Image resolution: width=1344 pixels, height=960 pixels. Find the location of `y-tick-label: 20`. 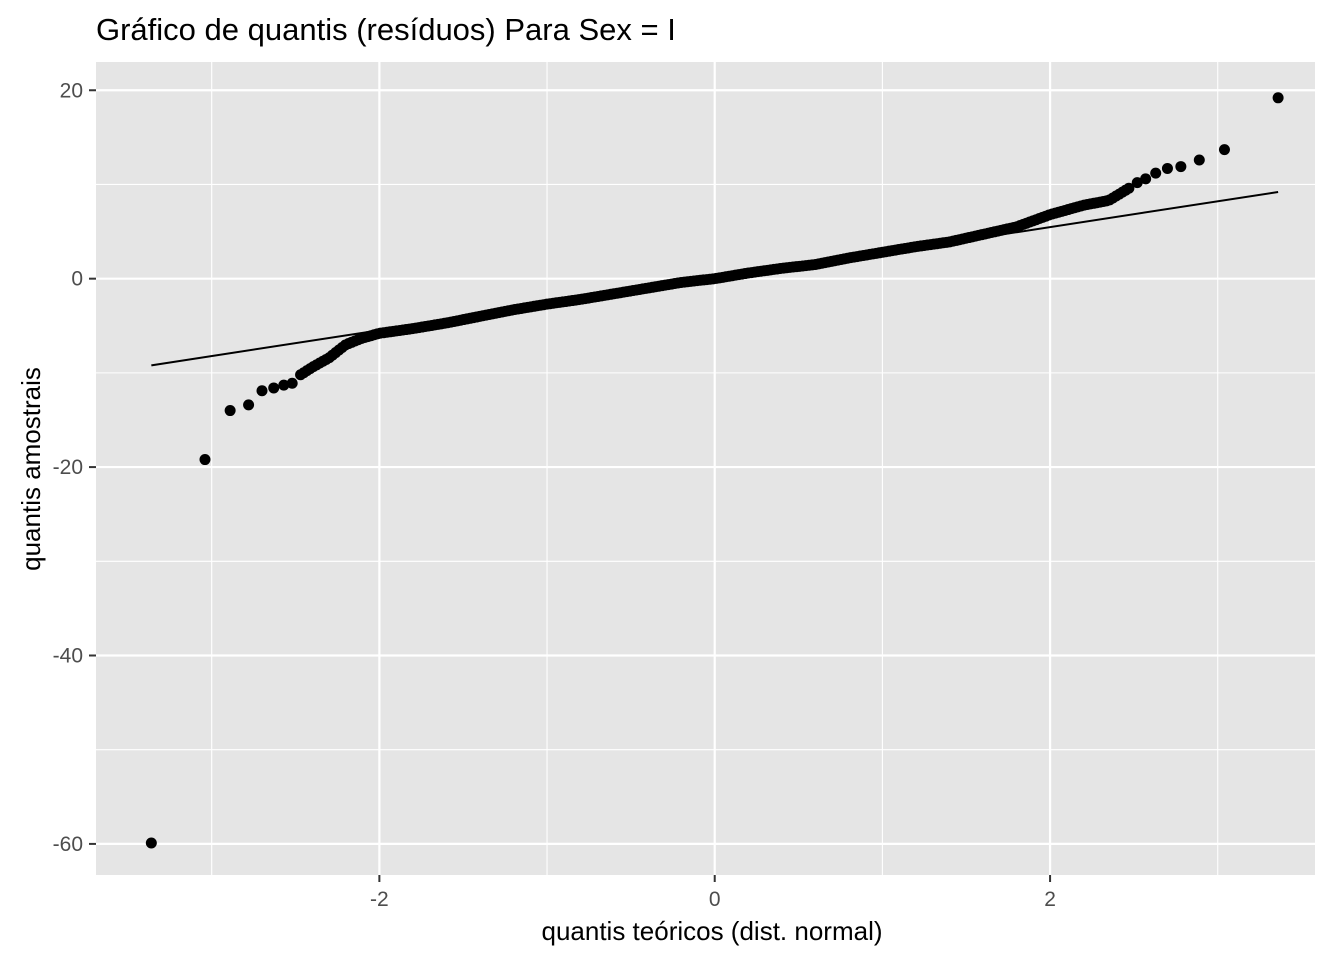

y-tick-label: 20 is located at coordinates (71, 90).